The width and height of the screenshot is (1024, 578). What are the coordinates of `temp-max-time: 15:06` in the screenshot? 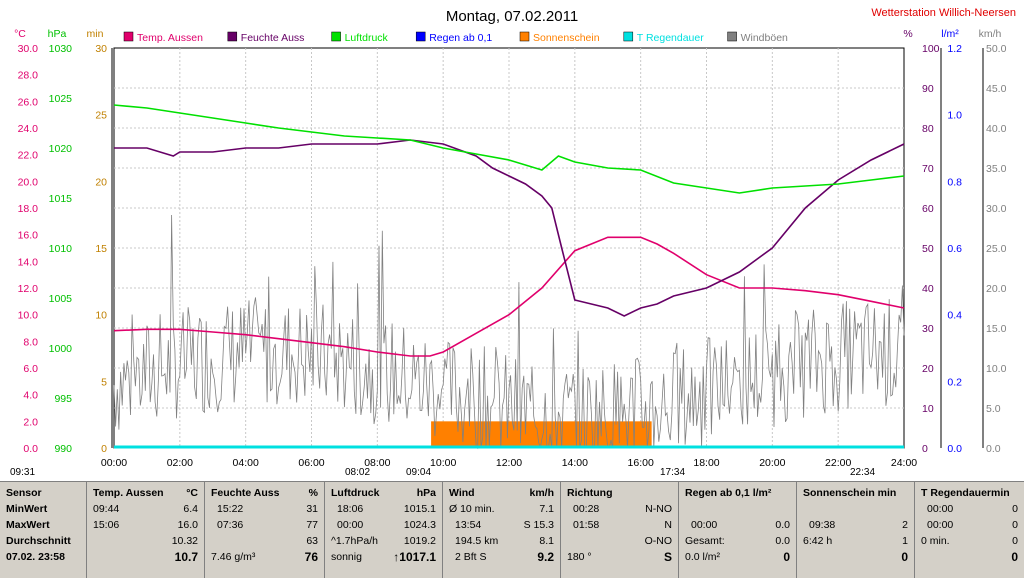 It's located at (106, 525).